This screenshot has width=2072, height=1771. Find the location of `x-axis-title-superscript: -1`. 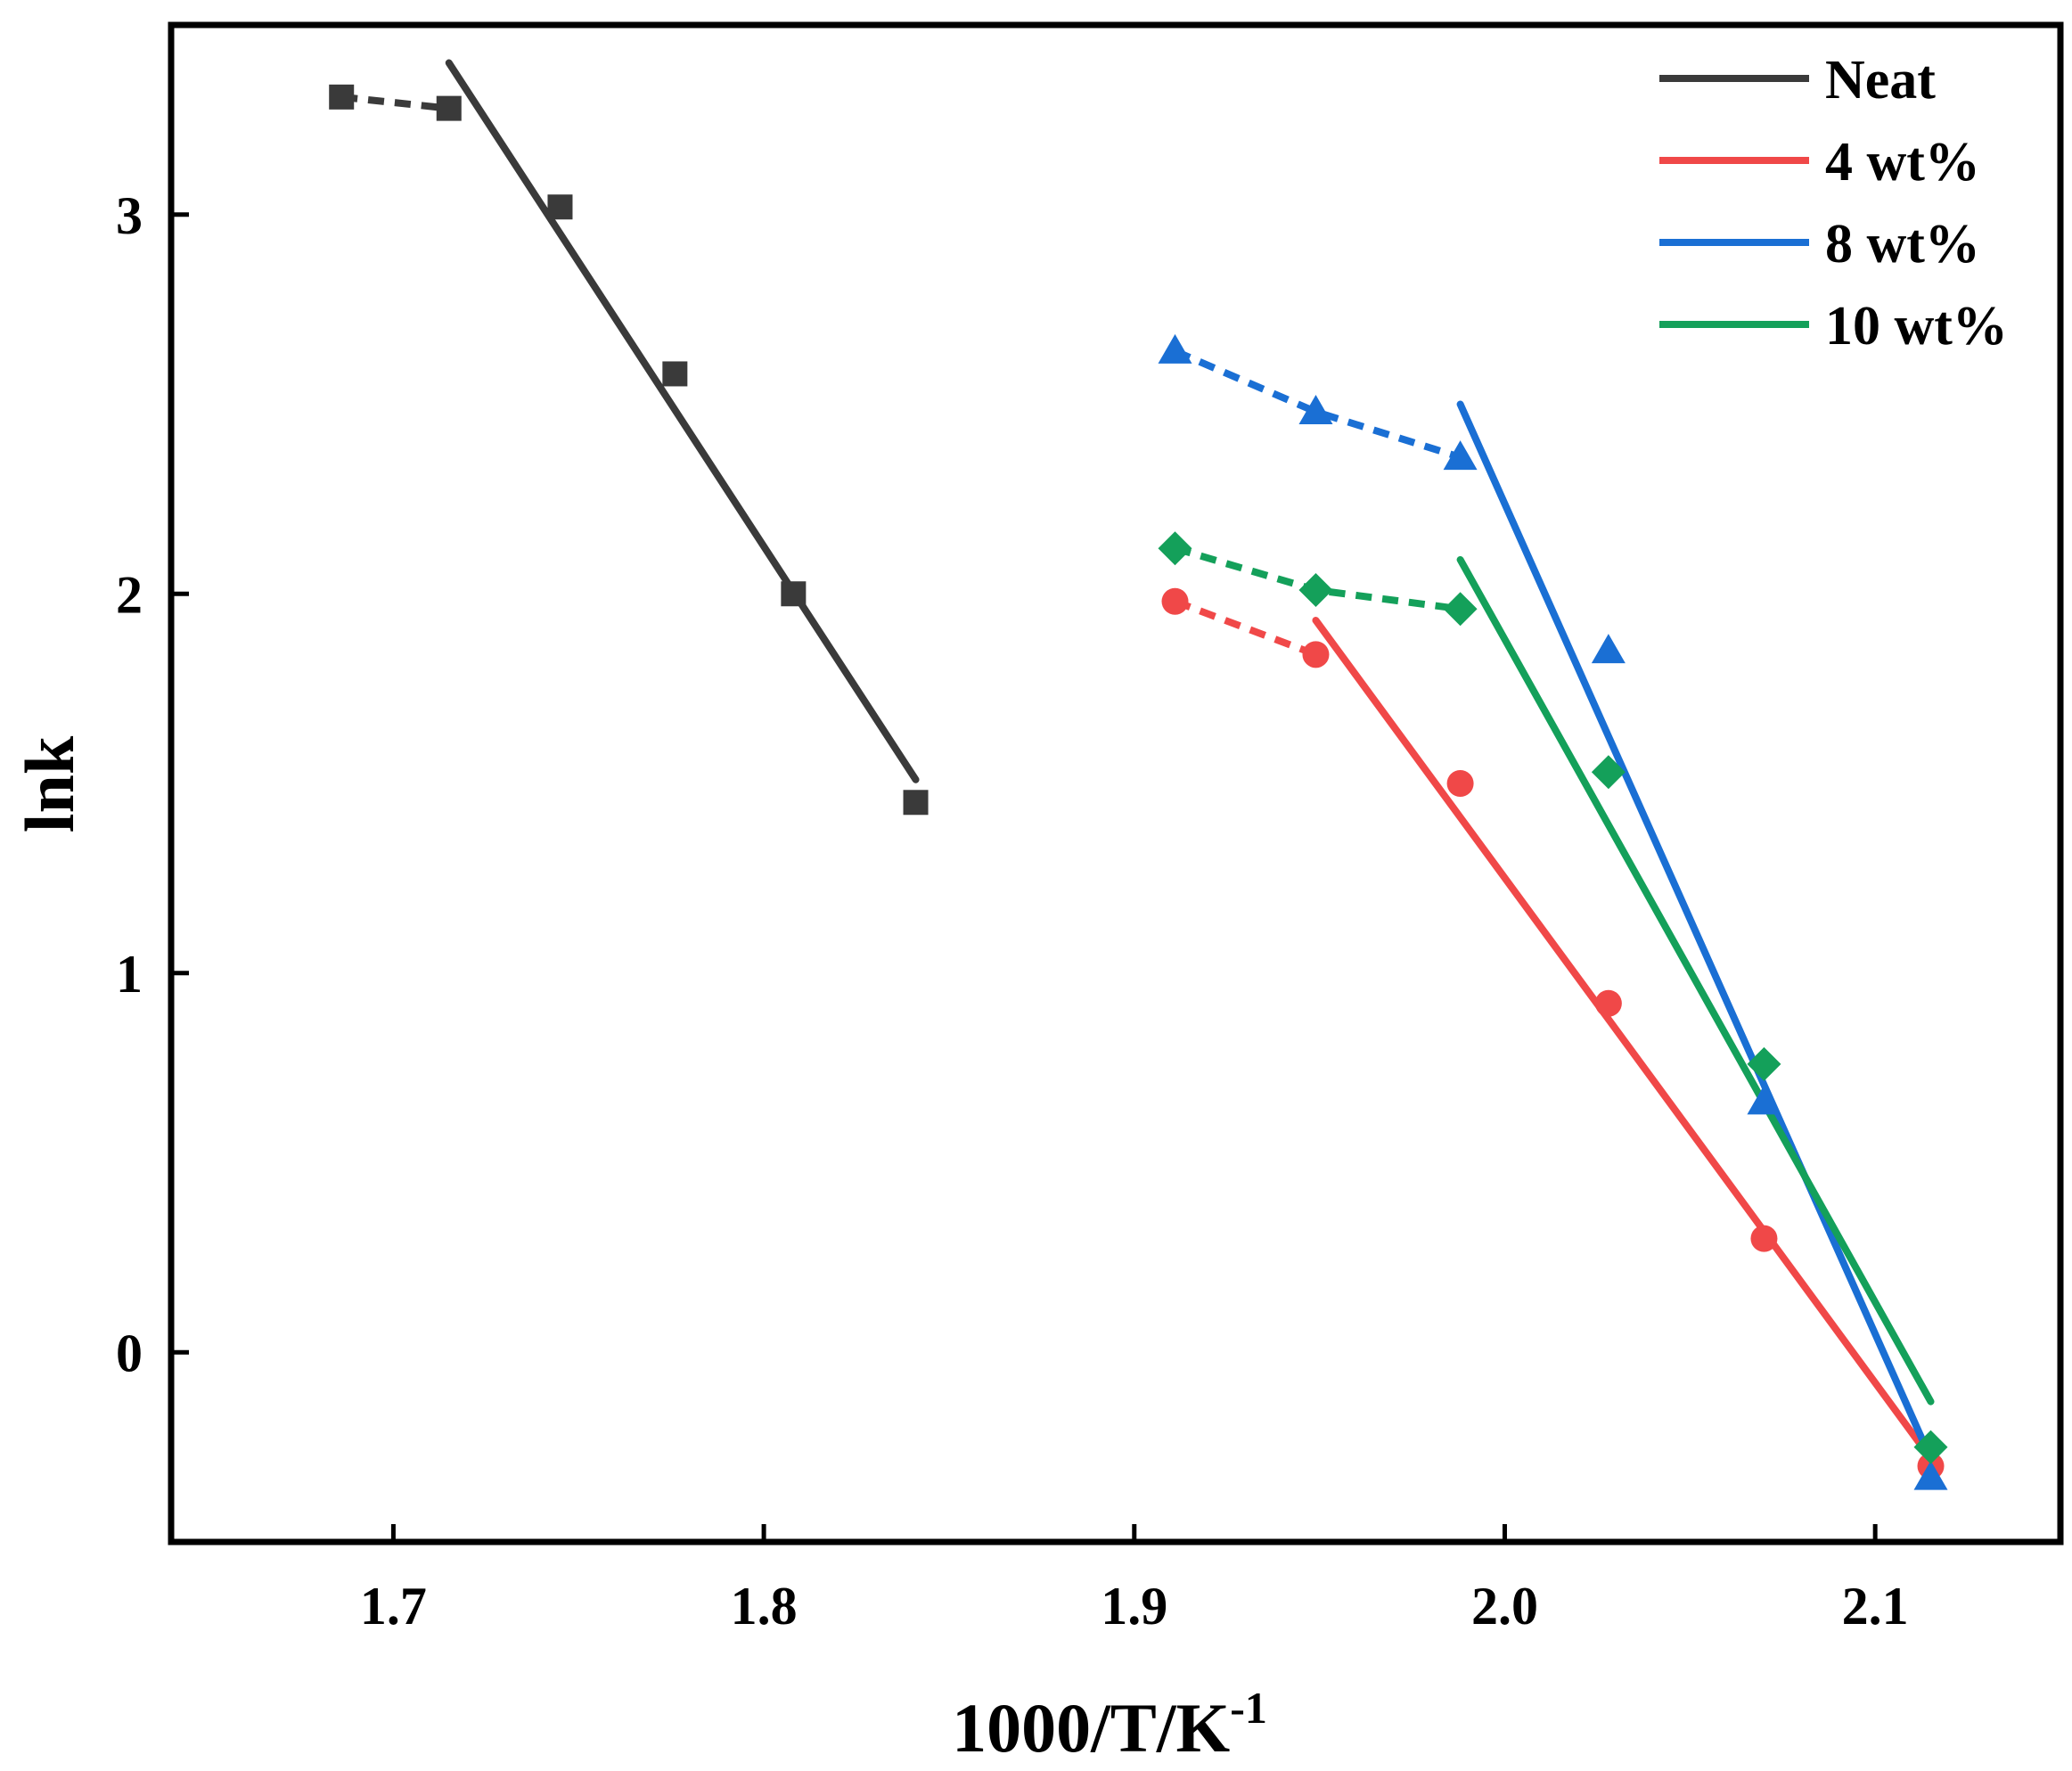

x-axis-title-superscript: -1 is located at coordinates (1248, 1708).